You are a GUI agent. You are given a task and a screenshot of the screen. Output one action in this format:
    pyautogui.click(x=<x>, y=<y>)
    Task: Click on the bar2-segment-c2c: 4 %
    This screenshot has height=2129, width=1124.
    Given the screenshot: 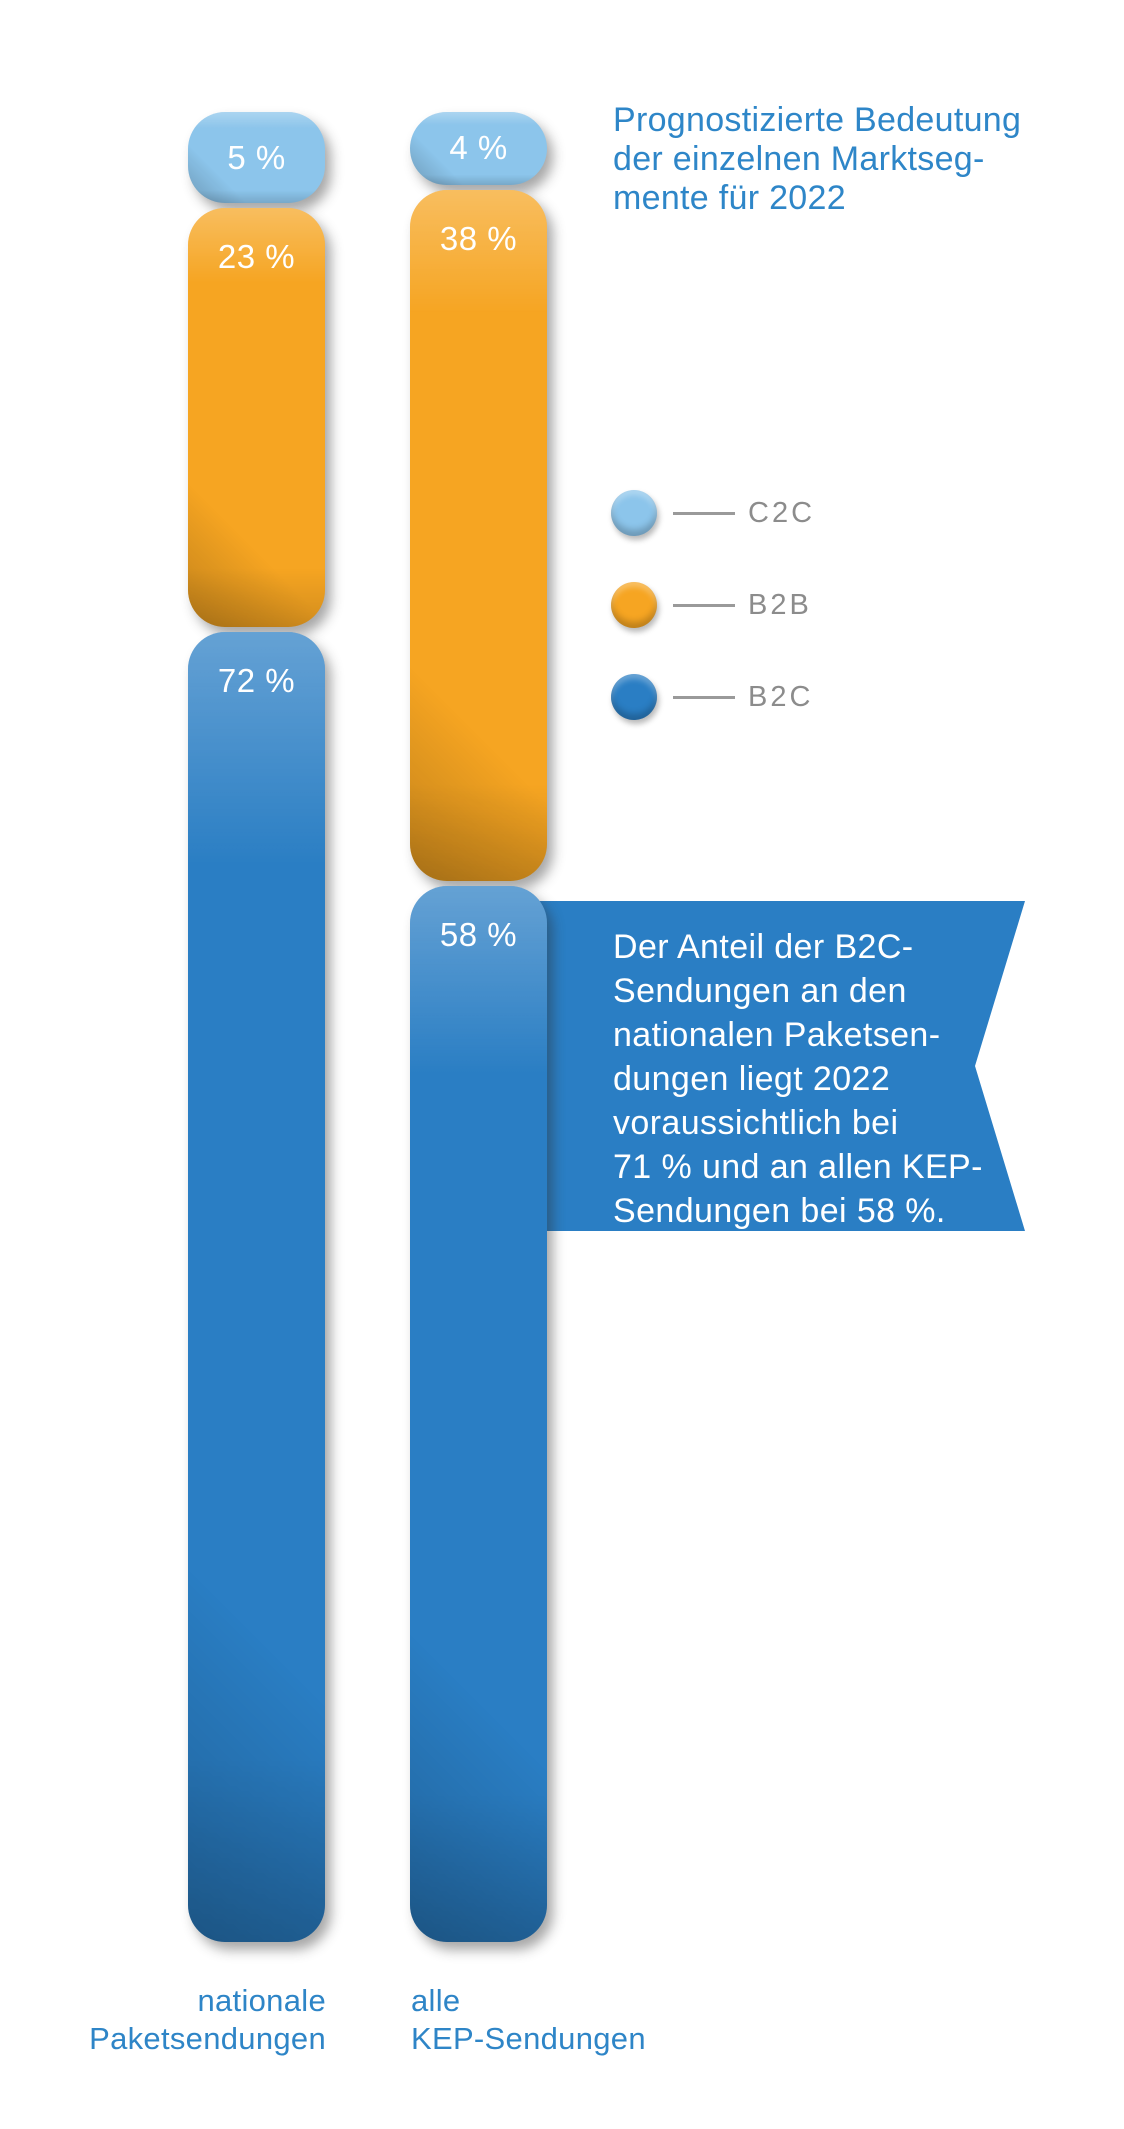 What is the action you would take?
    pyautogui.click(x=478, y=148)
    